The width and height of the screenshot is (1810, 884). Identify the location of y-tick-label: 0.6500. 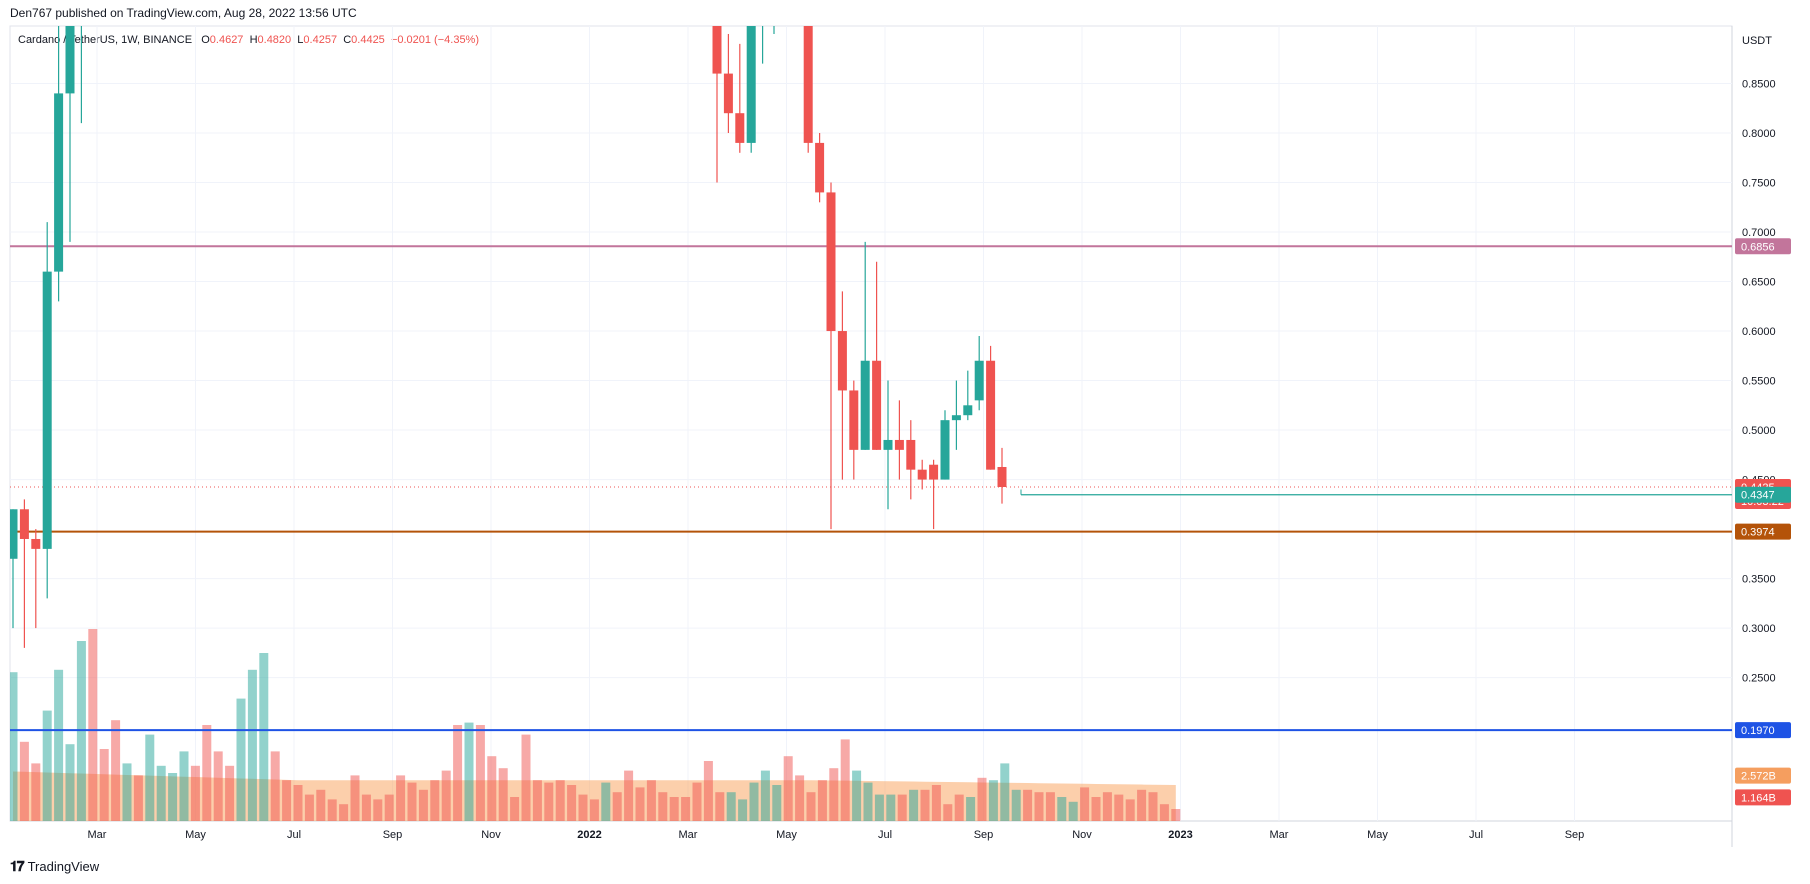
(1759, 283).